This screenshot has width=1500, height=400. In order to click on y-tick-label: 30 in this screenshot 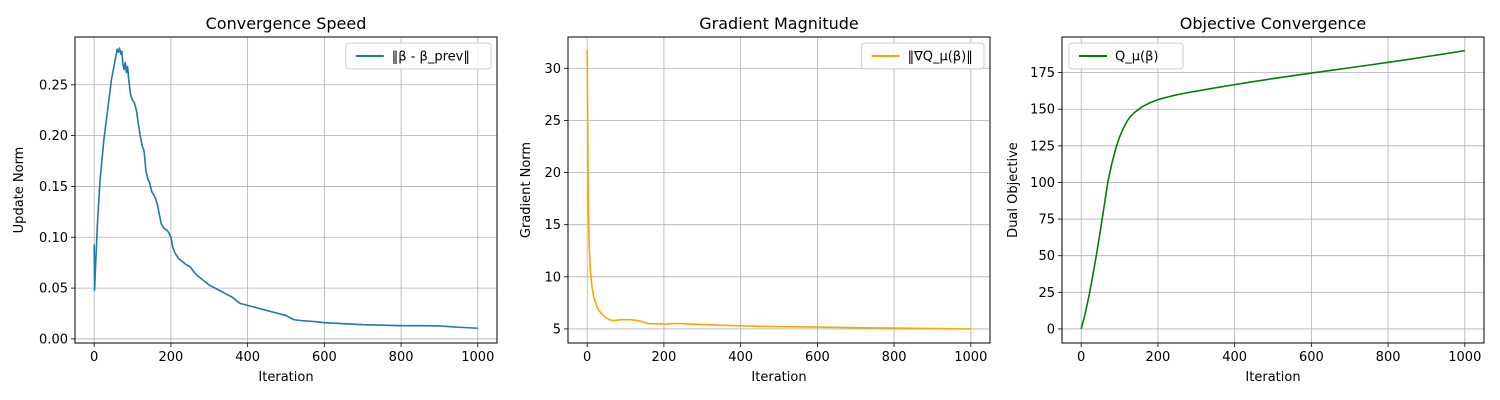, I will do `click(552, 69)`.